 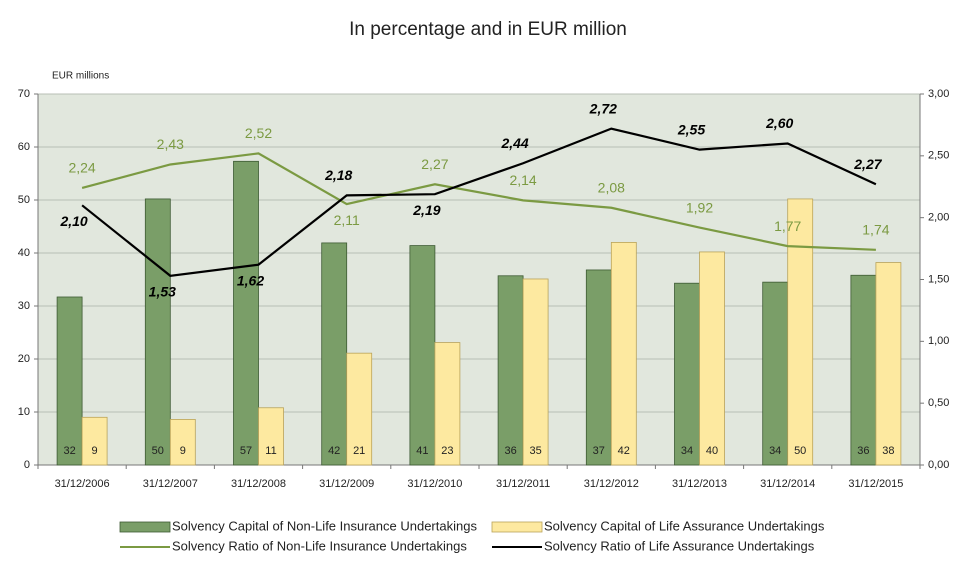 What do you see at coordinates (523, 484) in the screenshot?
I see `x-tick-label: 31/12/2011` at bounding box center [523, 484].